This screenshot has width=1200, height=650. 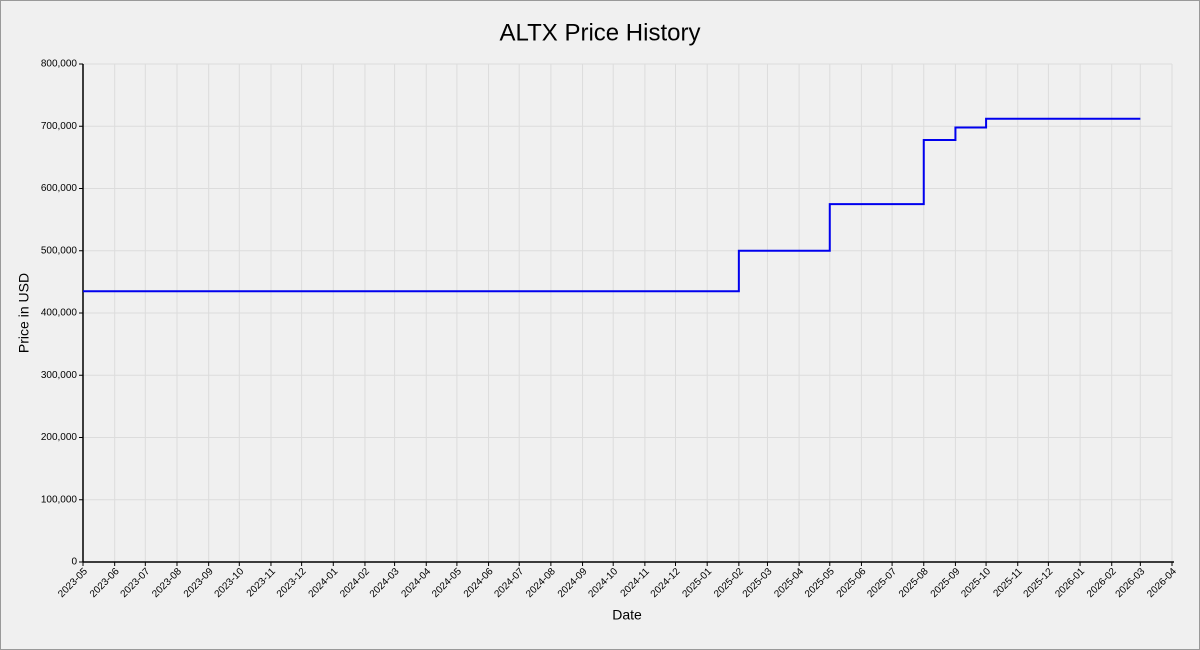 I want to click on y-tick-label: 400,000, so click(x=59, y=313).